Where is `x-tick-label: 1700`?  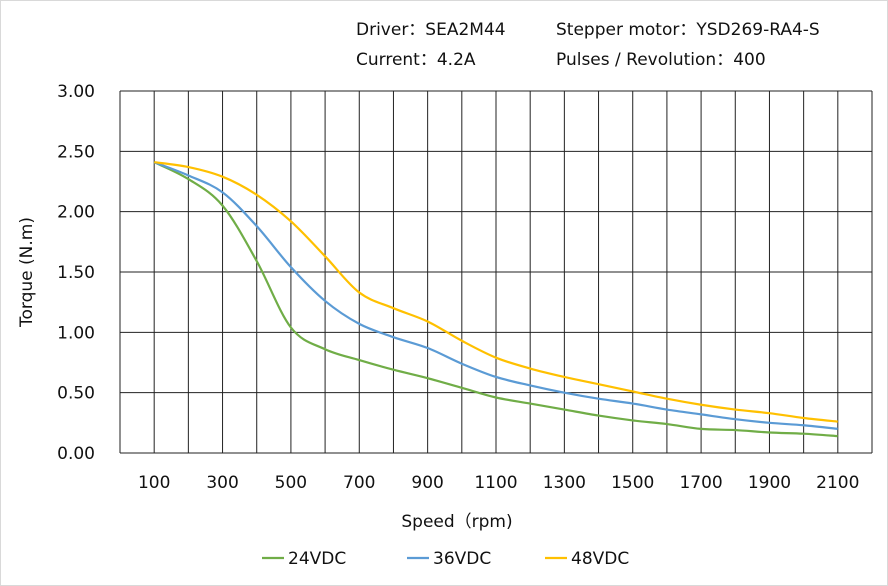 x-tick-label: 1700 is located at coordinates (700, 483).